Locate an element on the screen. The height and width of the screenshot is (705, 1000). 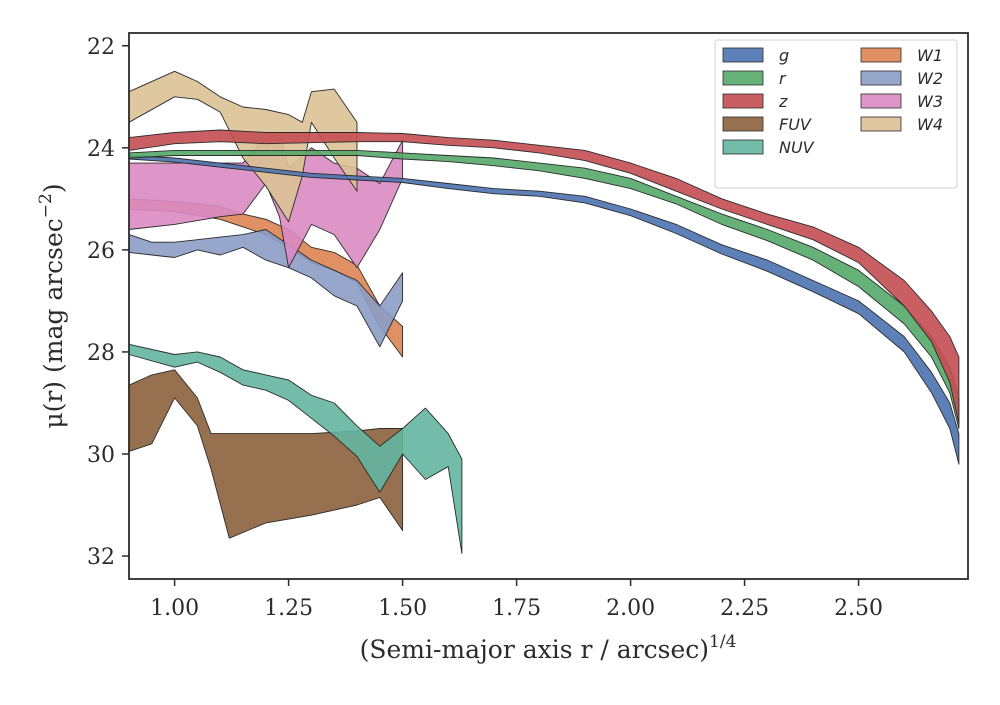
y-tick-label: 32 is located at coordinates (101, 557).